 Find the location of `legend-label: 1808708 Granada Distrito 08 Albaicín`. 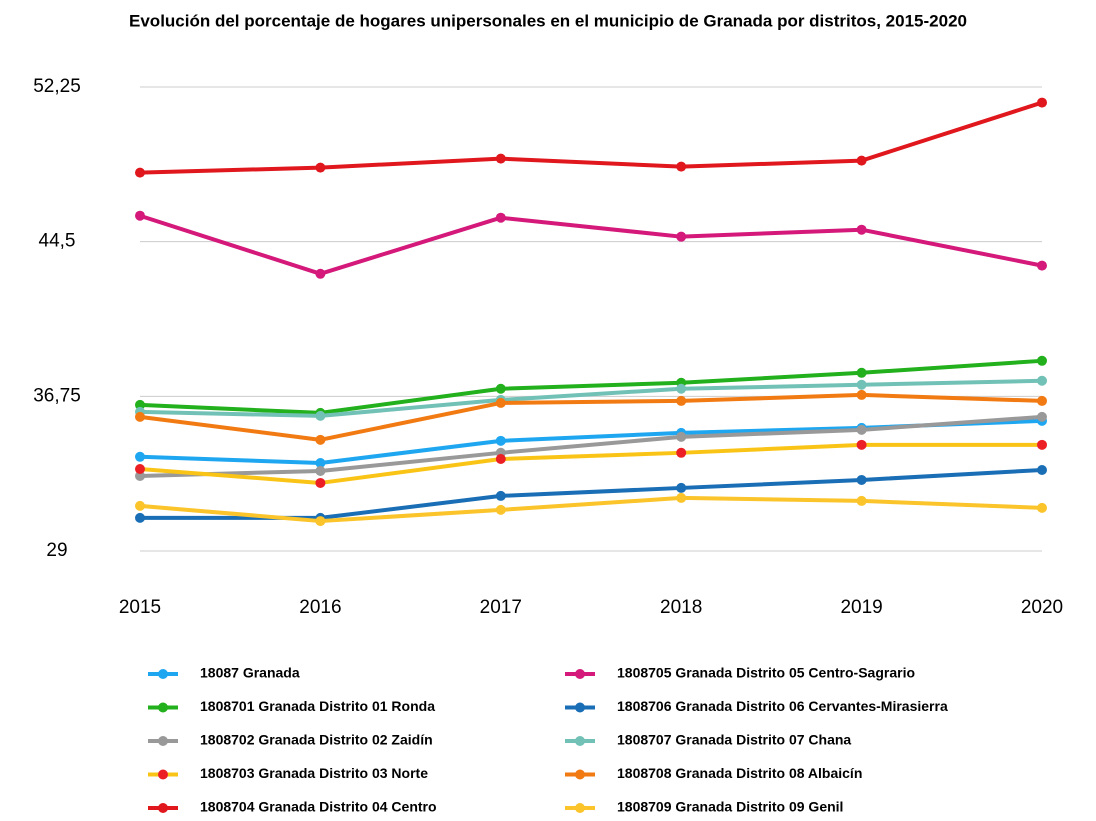

legend-label: 1808708 Granada Distrito 08 Albaicín is located at coordinates (739, 773).